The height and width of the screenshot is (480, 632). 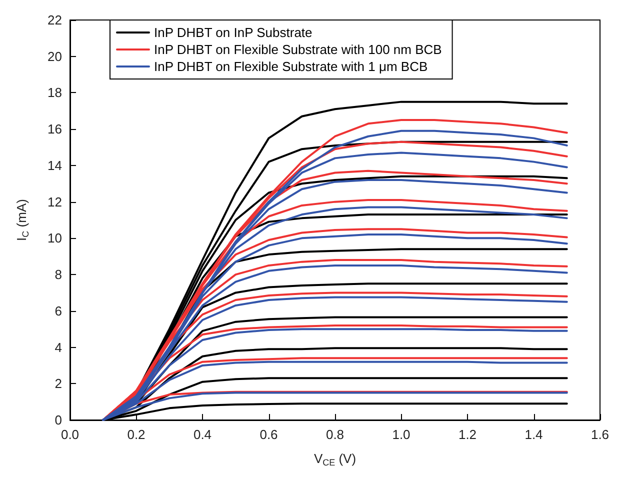 What do you see at coordinates (55, 129) in the screenshot?
I see `y-tick-label: 16` at bounding box center [55, 129].